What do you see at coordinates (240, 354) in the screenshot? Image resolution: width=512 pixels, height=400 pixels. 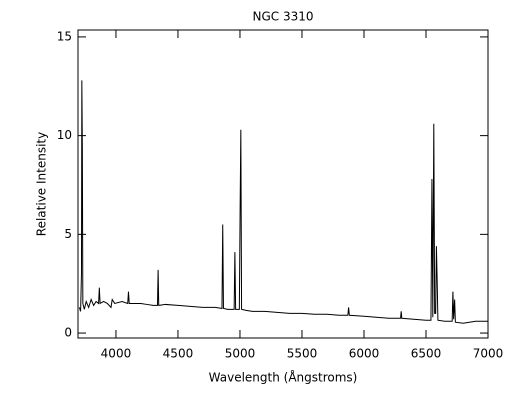 I see `x-tick-label: 5000` at bounding box center [240, 354].